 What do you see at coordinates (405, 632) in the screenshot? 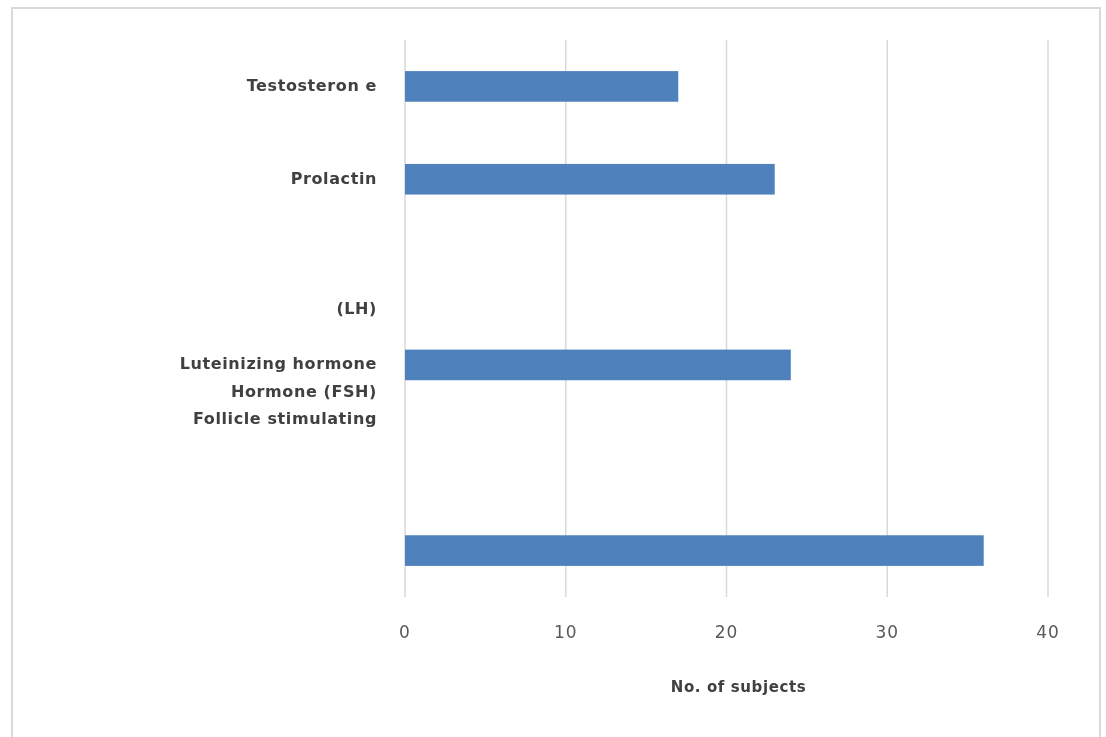
I see `x-tick-label: 0` at bounding box center [405, 632].